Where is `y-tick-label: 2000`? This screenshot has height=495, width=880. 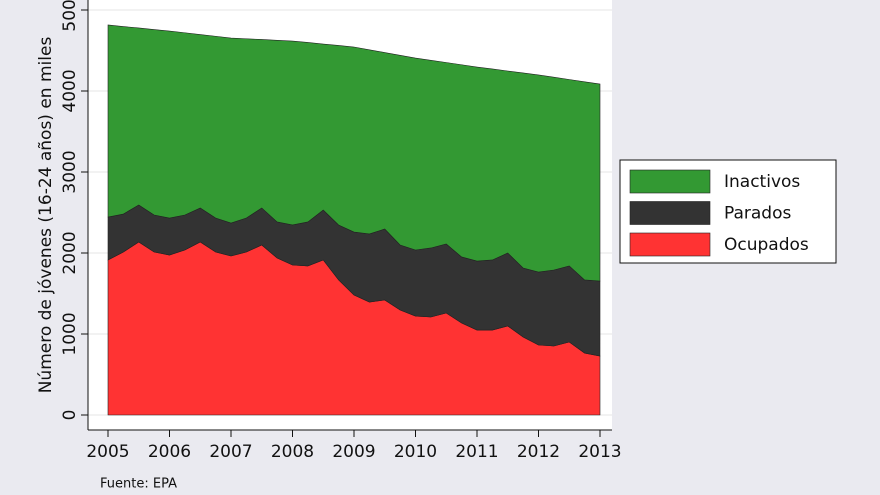 y-tick-label: 2000 is located at coordinates (70, 252).